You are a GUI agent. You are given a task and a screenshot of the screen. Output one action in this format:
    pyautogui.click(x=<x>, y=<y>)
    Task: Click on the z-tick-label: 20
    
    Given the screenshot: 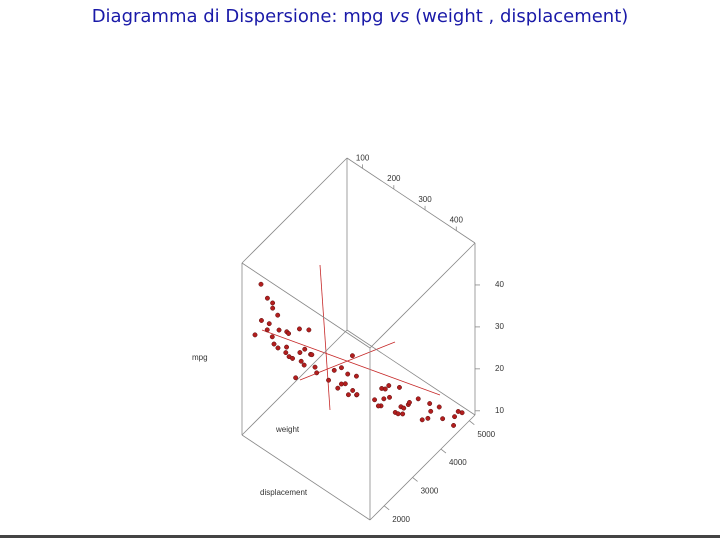 What is the action you would take?
    pyautogui.click(x=499, y=368)
    